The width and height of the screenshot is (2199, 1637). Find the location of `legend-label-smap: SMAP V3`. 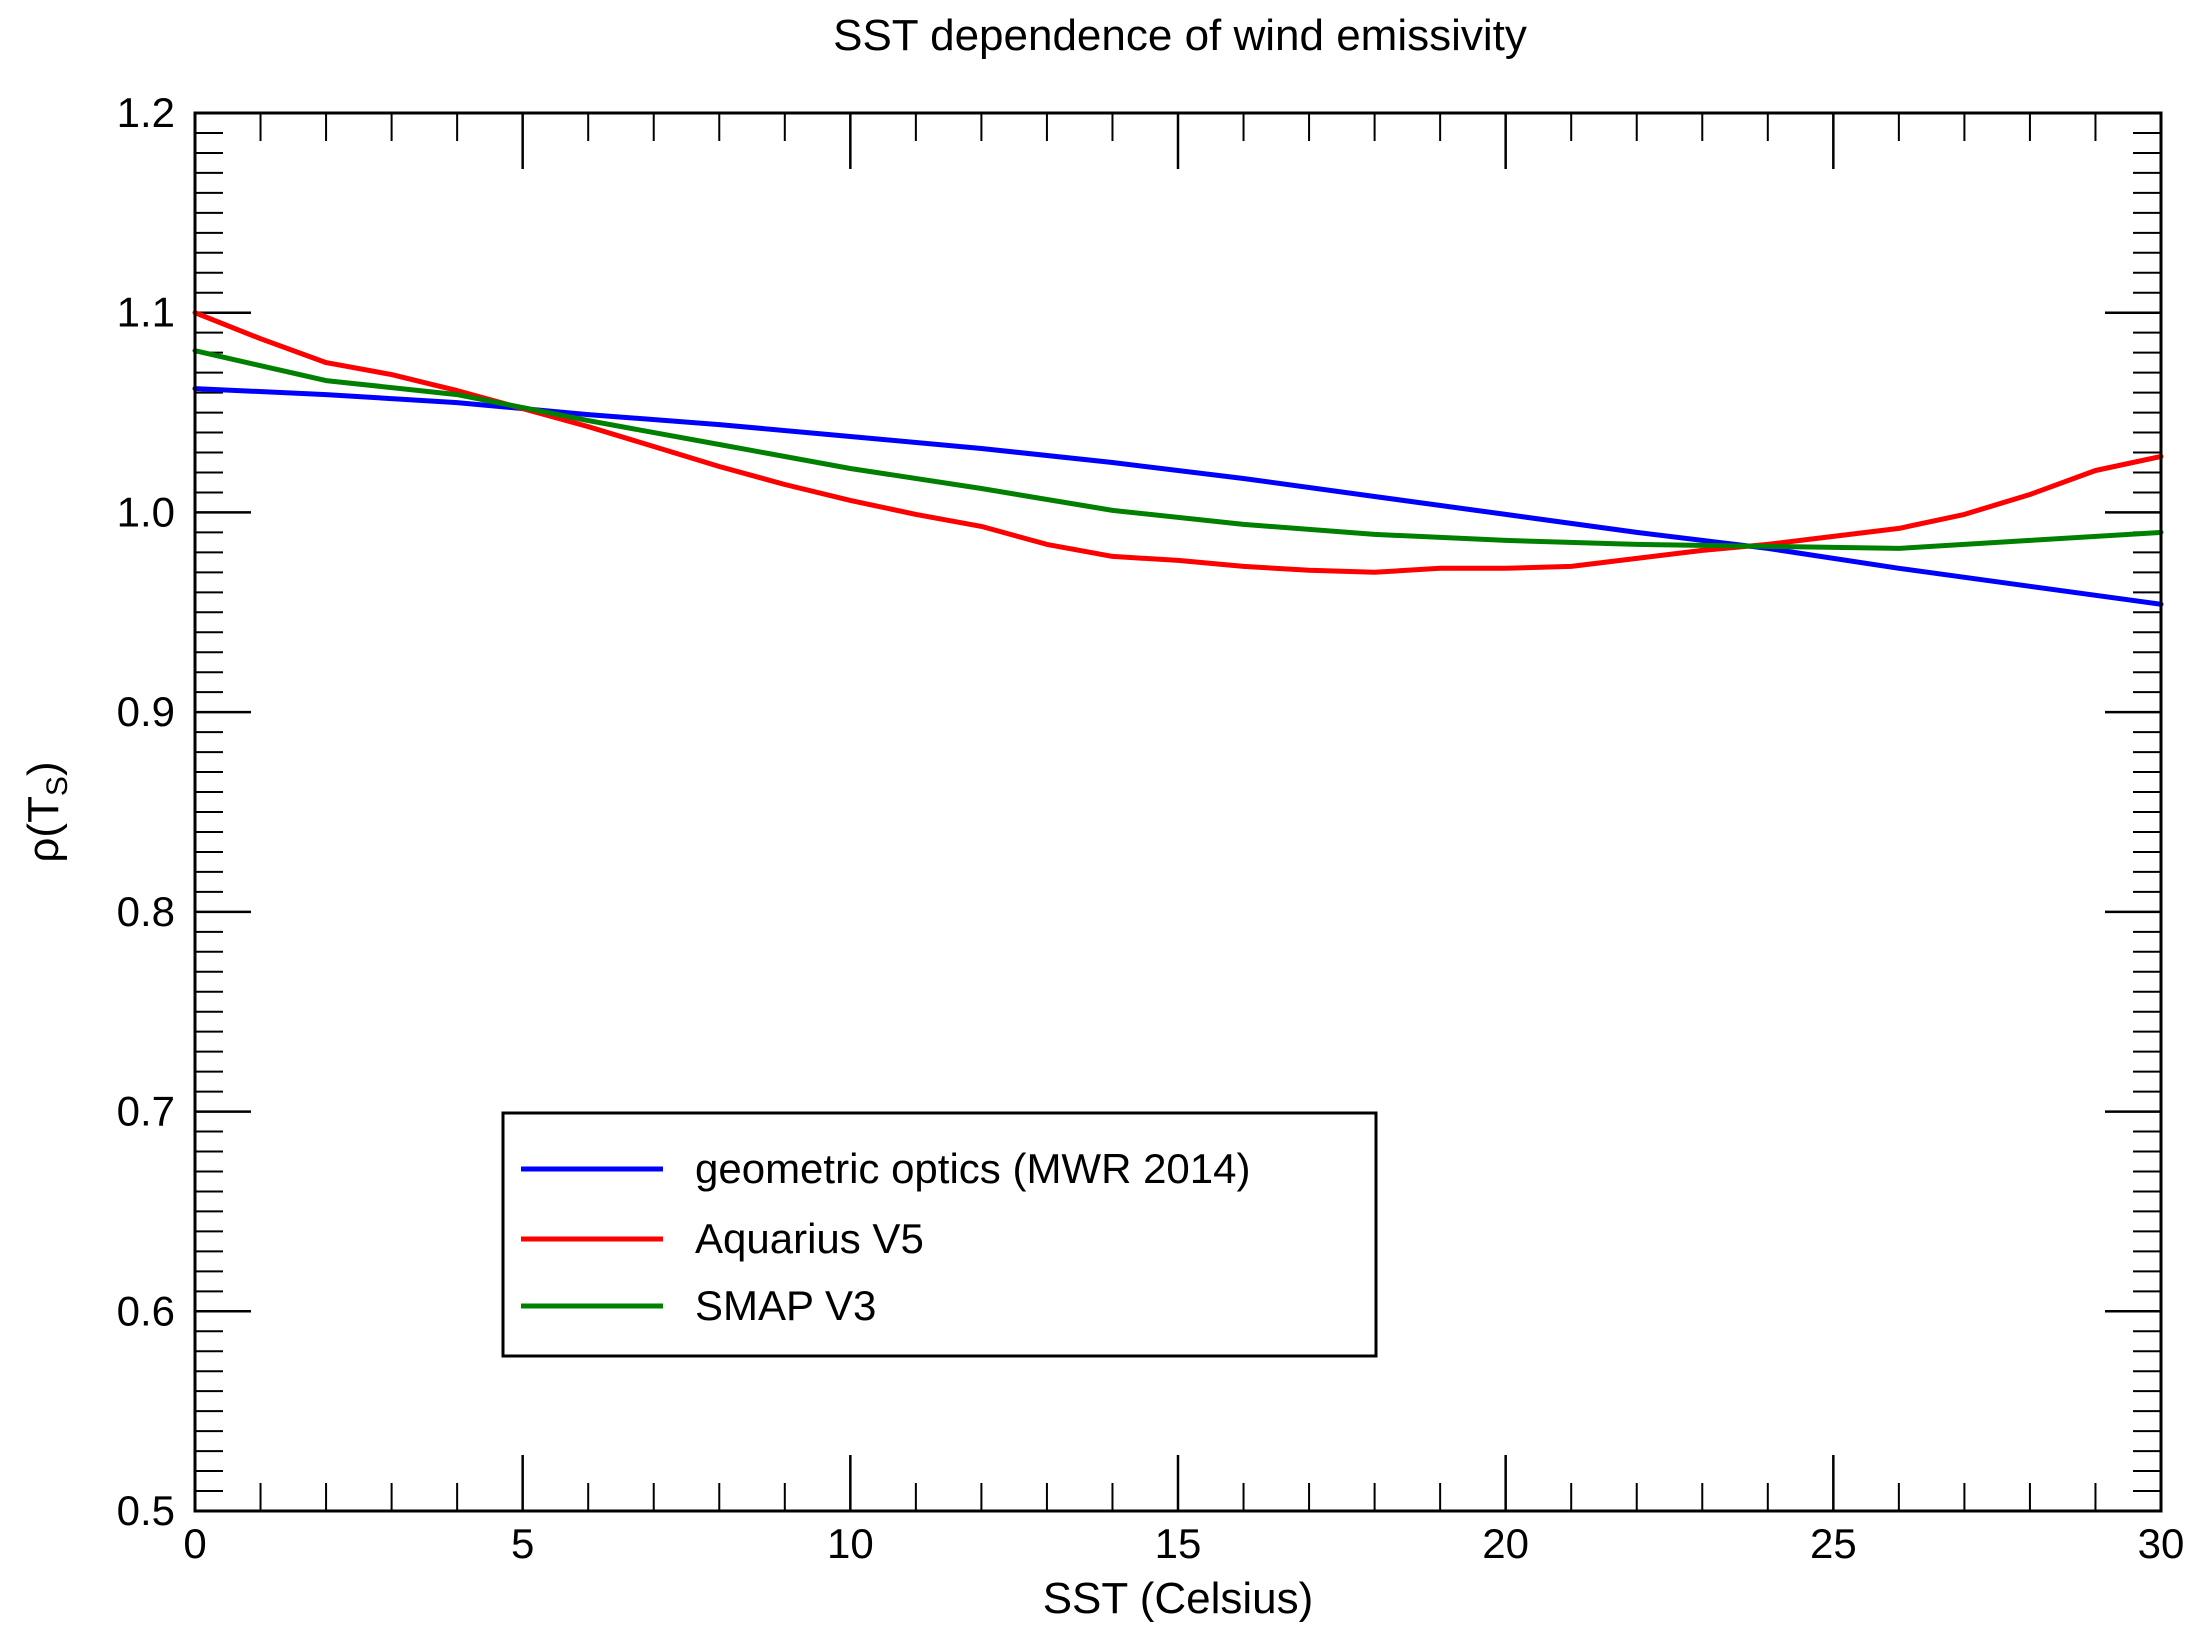

legend-label-smap: SMAP V3 is located at coordinates (785, 1305).